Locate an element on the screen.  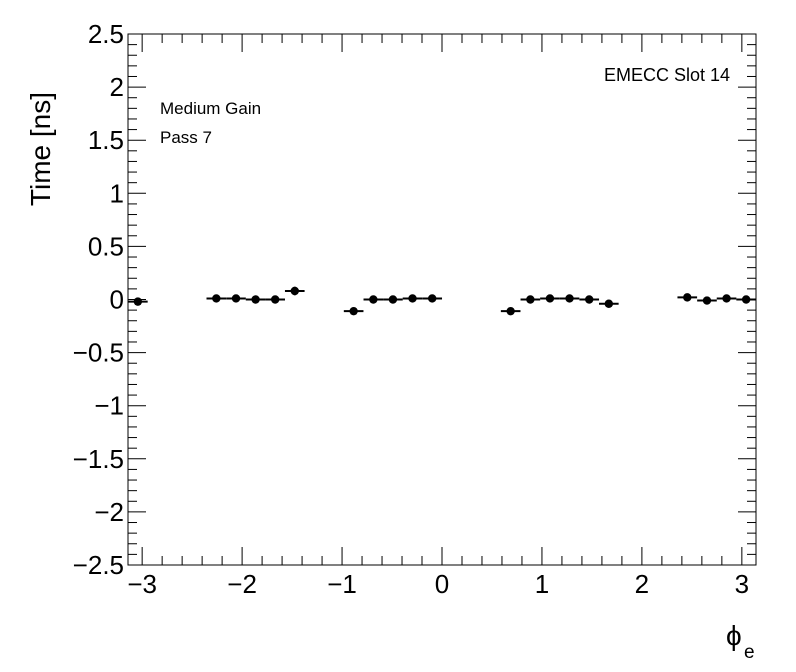
y-tick-label: −1.5 is located at coordinates (98, 459).